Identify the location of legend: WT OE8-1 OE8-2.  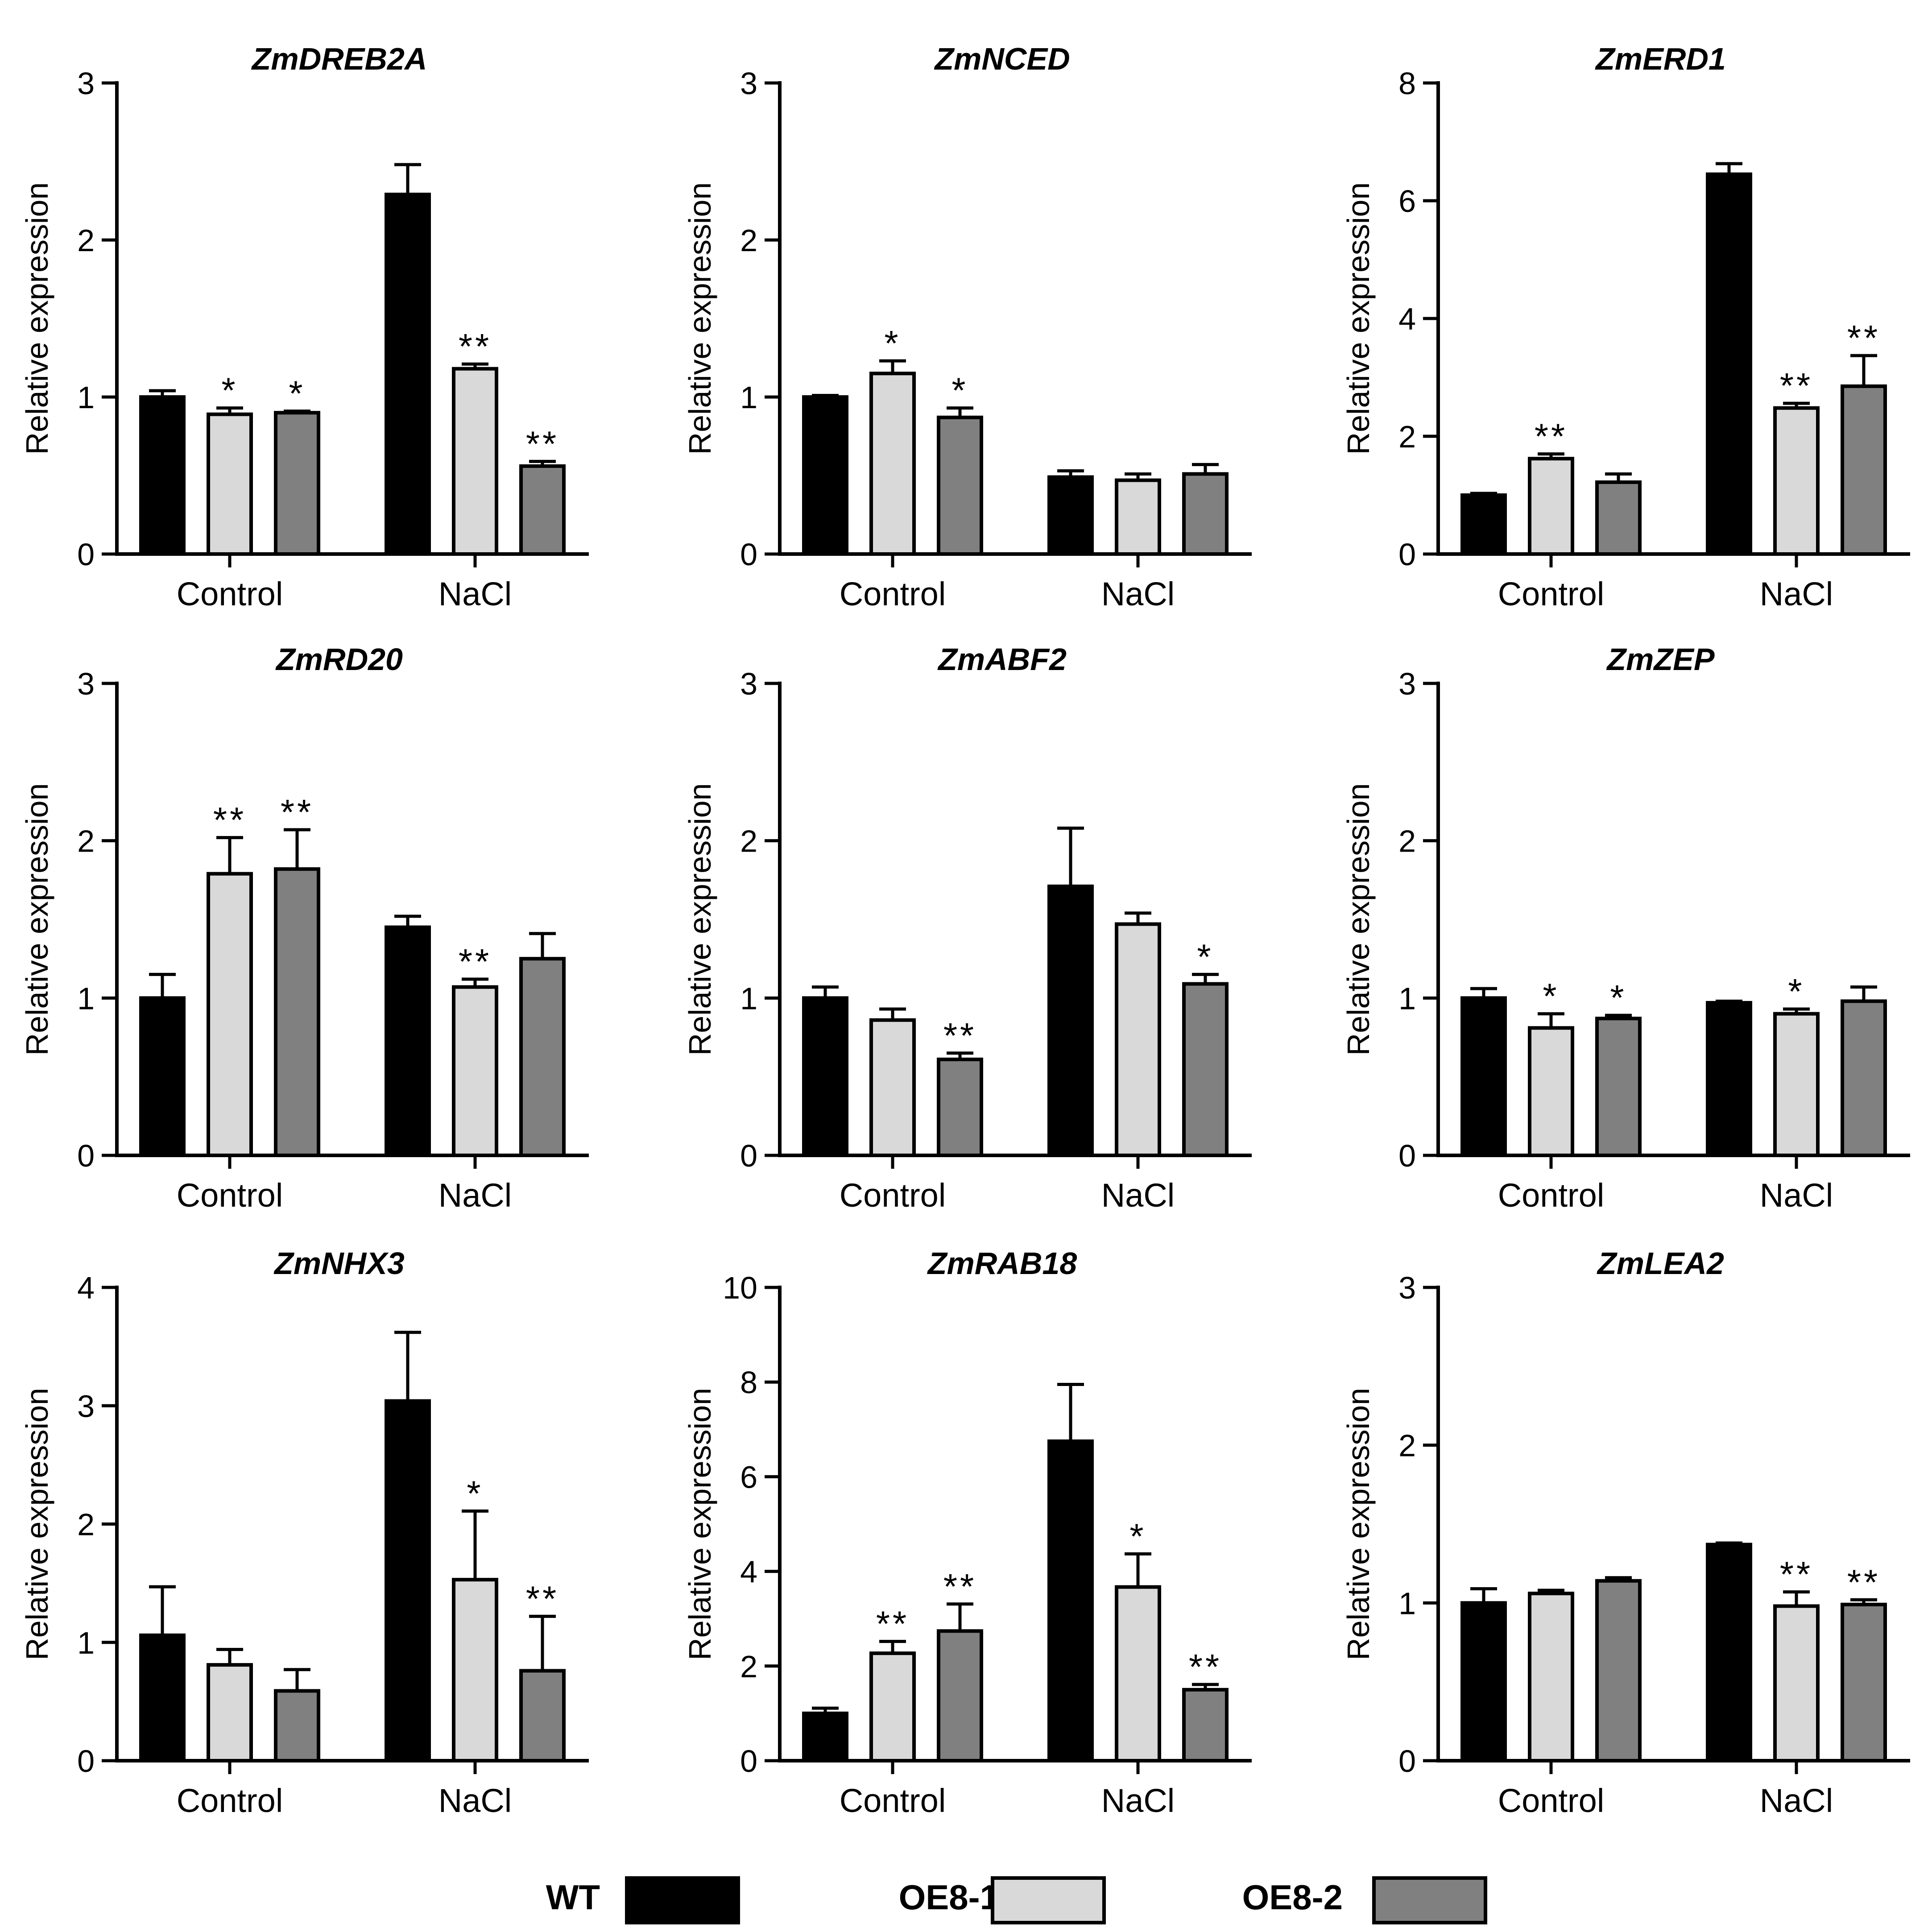
(1016, 1900).